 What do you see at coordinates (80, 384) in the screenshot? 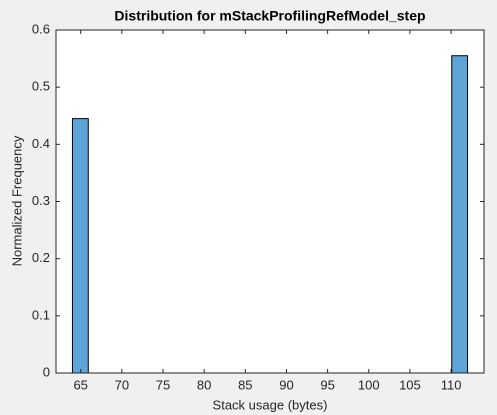
I see `x-tick-label: 65` at bounding box center [80, 384].